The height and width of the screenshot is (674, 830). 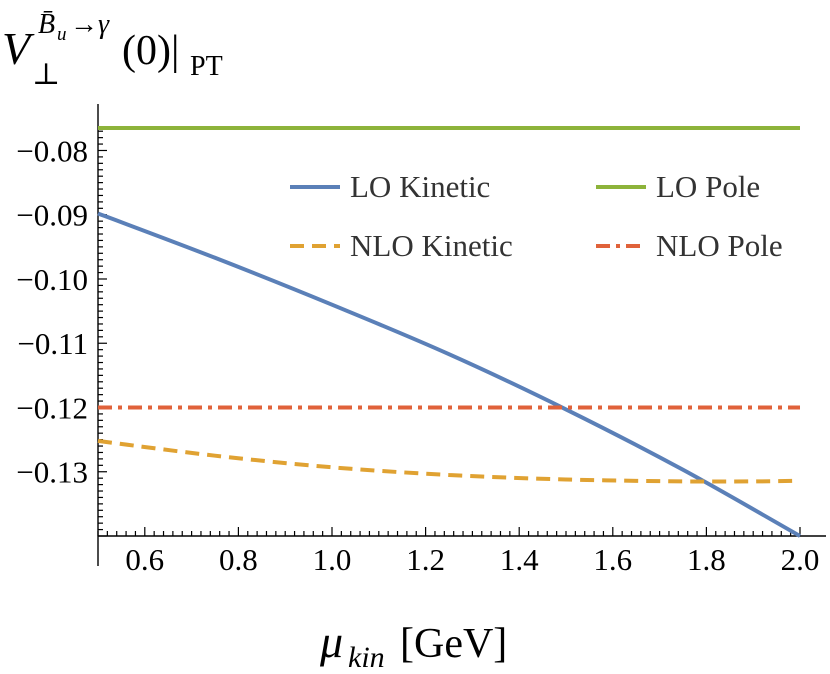 What do you see at coordinates (431, 245) in the screenshot?
I see `legend-label-nlo-kinetic: NLO Kinetic` at bounding box center [431, 245].